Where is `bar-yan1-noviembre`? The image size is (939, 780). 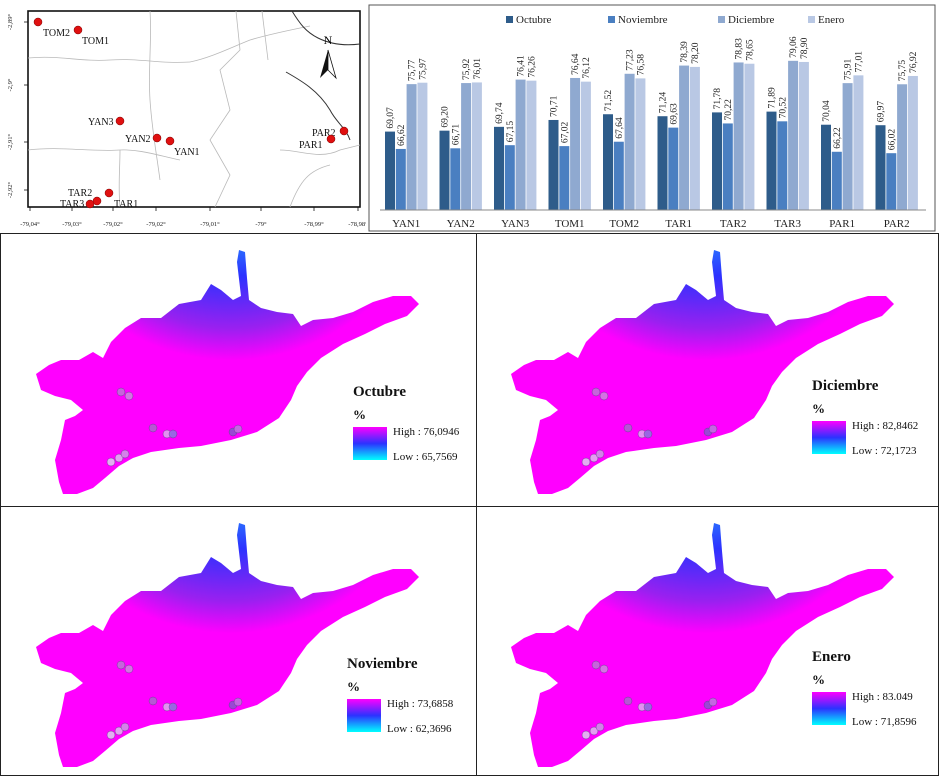 bar-yan1-noviembre is located at coordinates (400, 179).